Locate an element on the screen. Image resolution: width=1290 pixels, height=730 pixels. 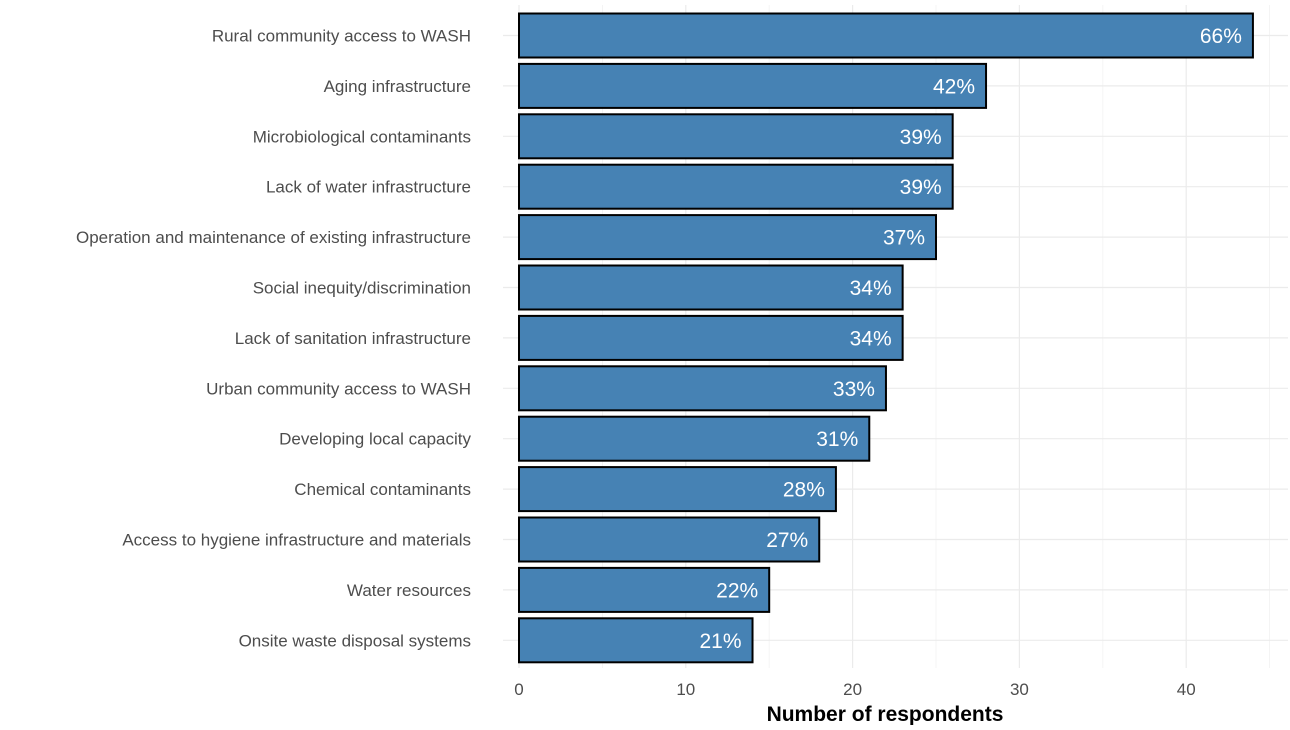
x-axis-title: Number of respondents is located at coordinates (885, 714).